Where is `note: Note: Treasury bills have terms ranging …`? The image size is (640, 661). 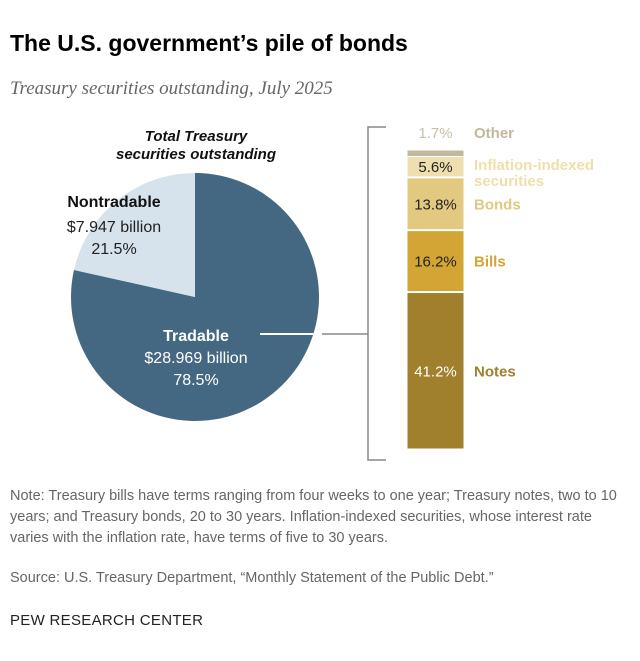 note: Note: Treasury bills have terms ranging … is located at coordinates (313, 517).